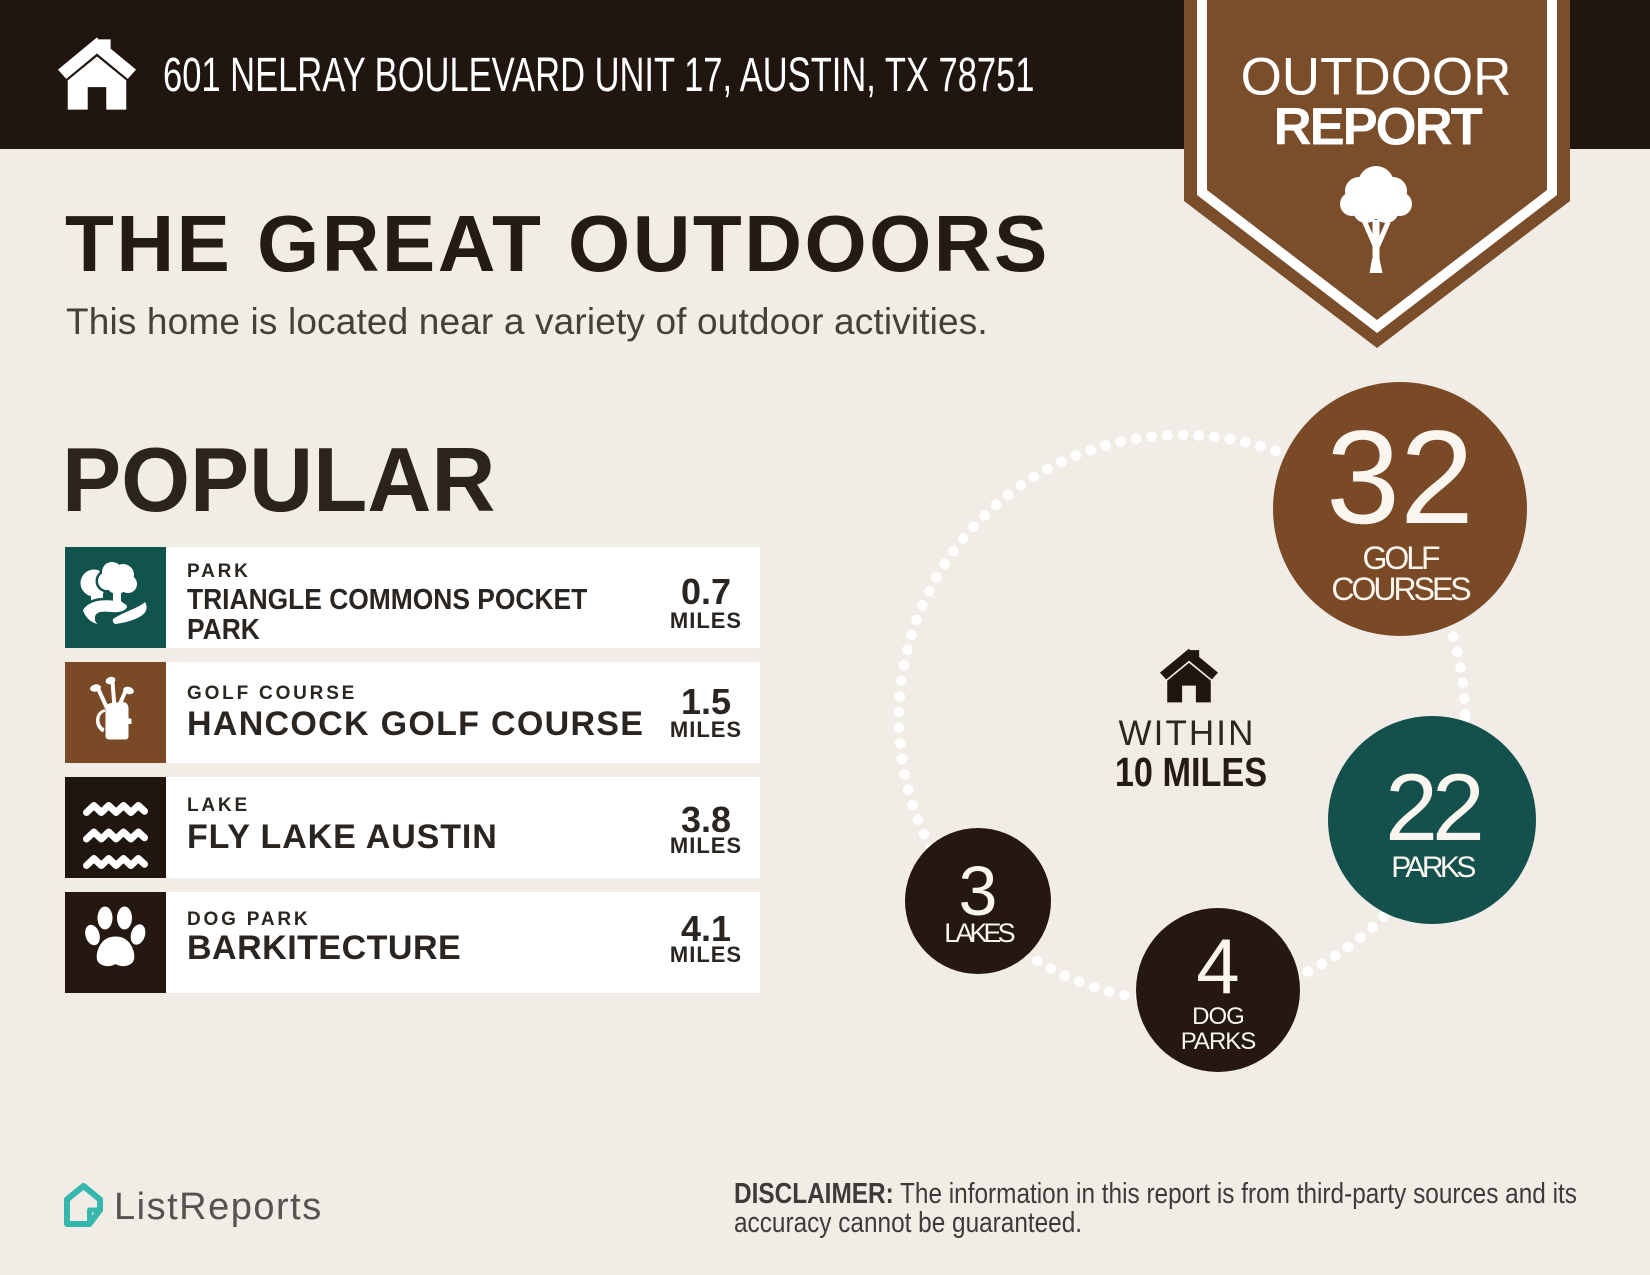  What do you see at coordinates (1376, 77) in the screenshot?
I see `svg-text: OUTDOOR` at bounding box center [1376, 77].